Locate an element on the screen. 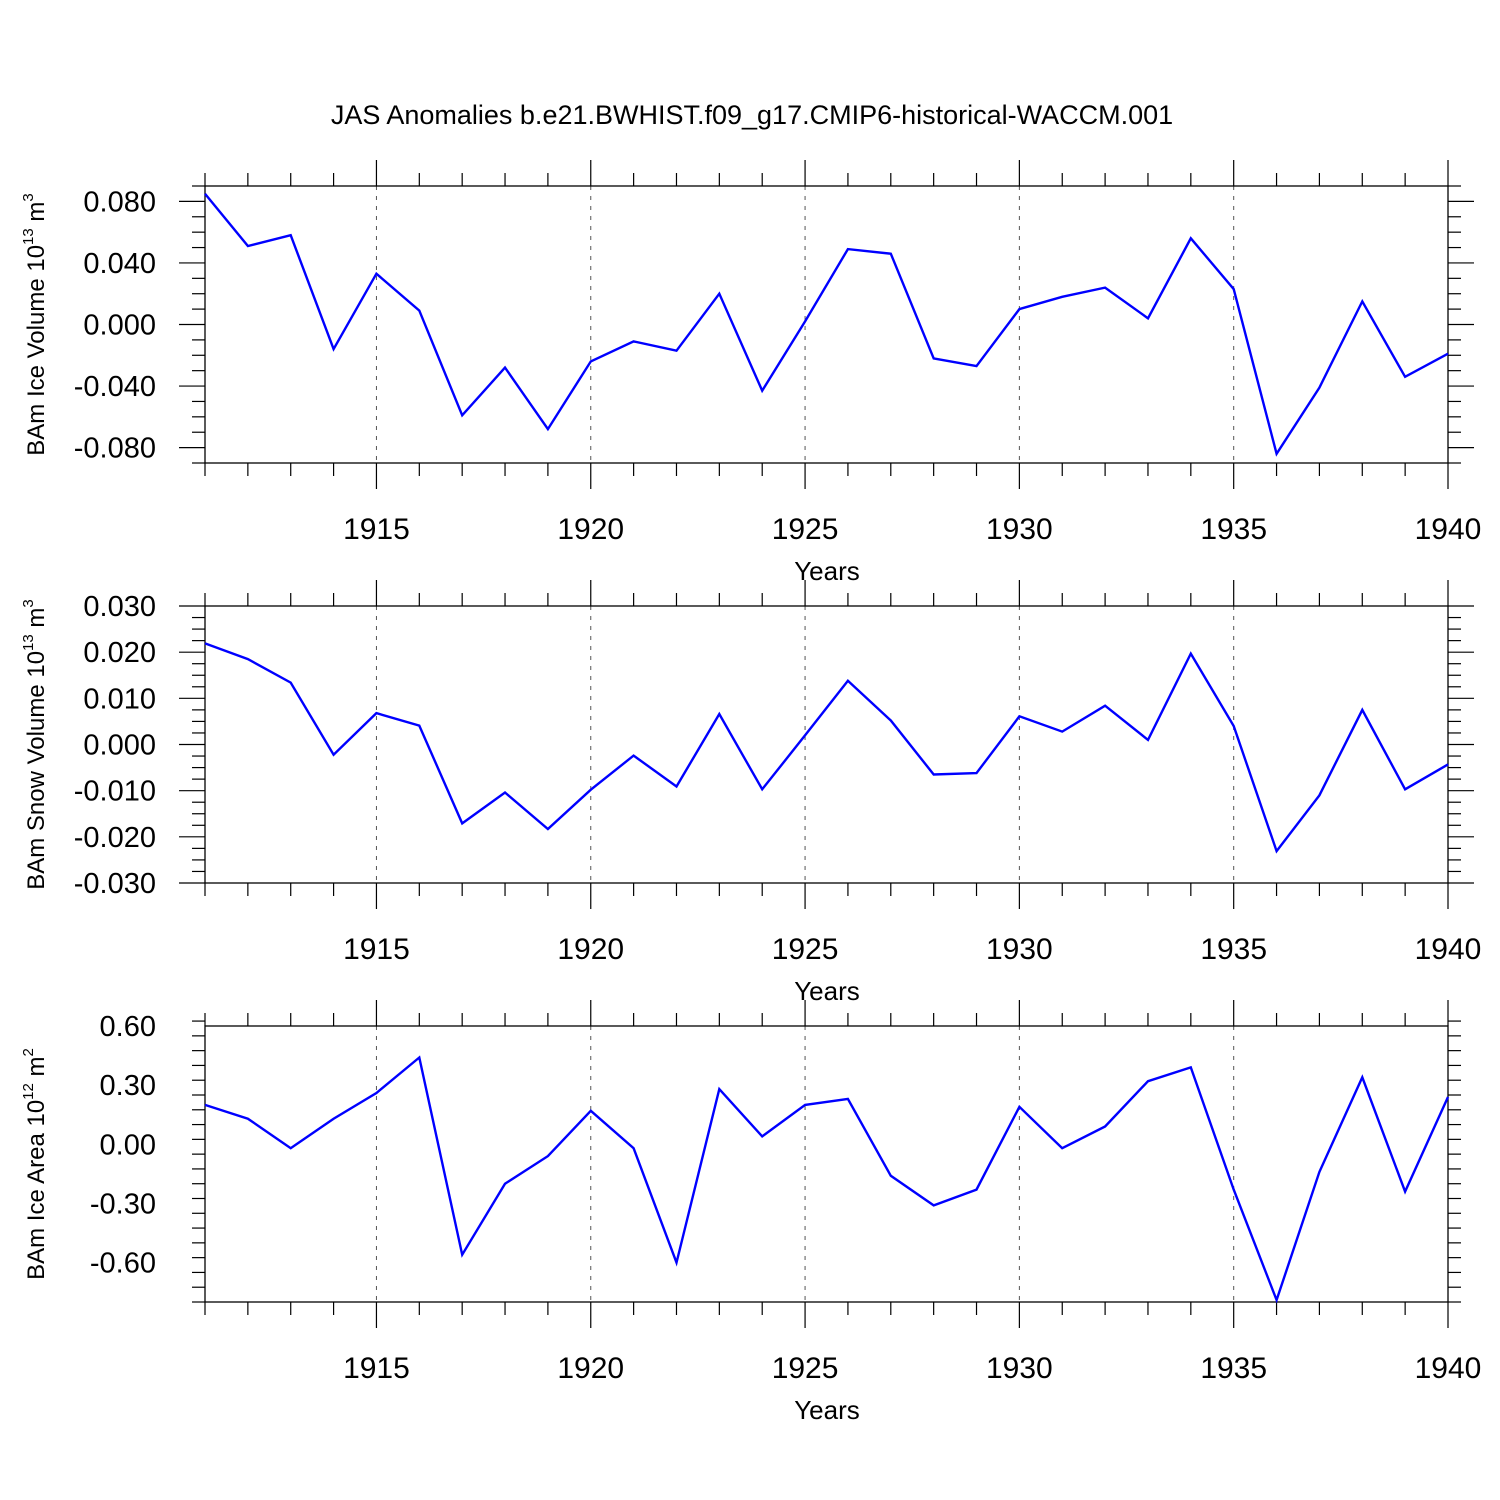 The image size is (1500, 1500). y-tick-label: 0.020 is located at coordinates (119, 653).